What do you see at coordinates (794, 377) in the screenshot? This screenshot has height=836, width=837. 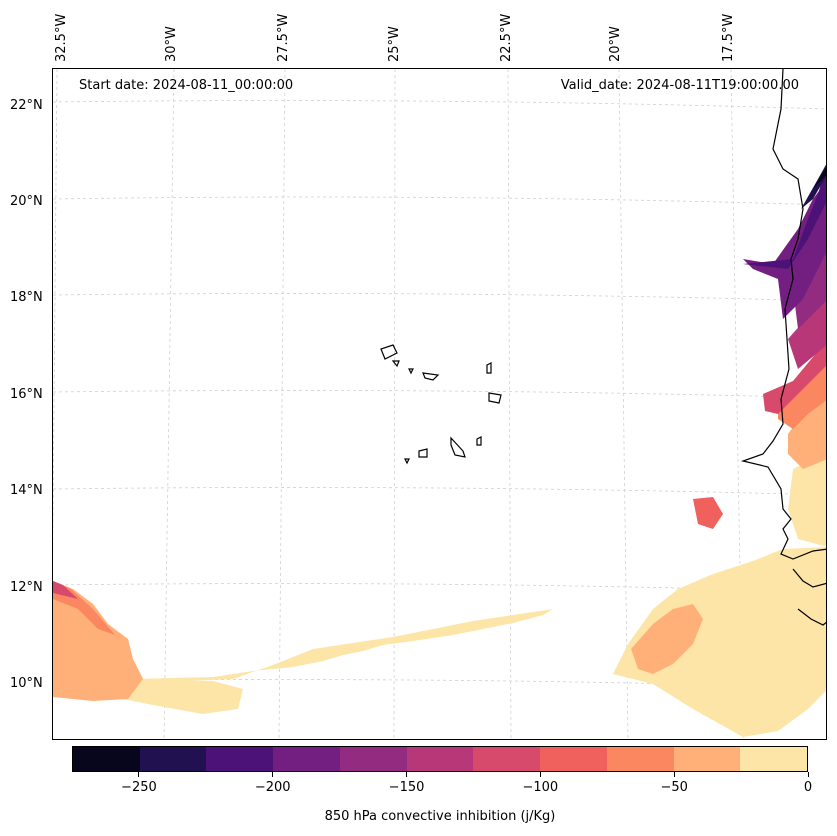 I see `contour-125-east-coast` at bounding box center [794, 377].